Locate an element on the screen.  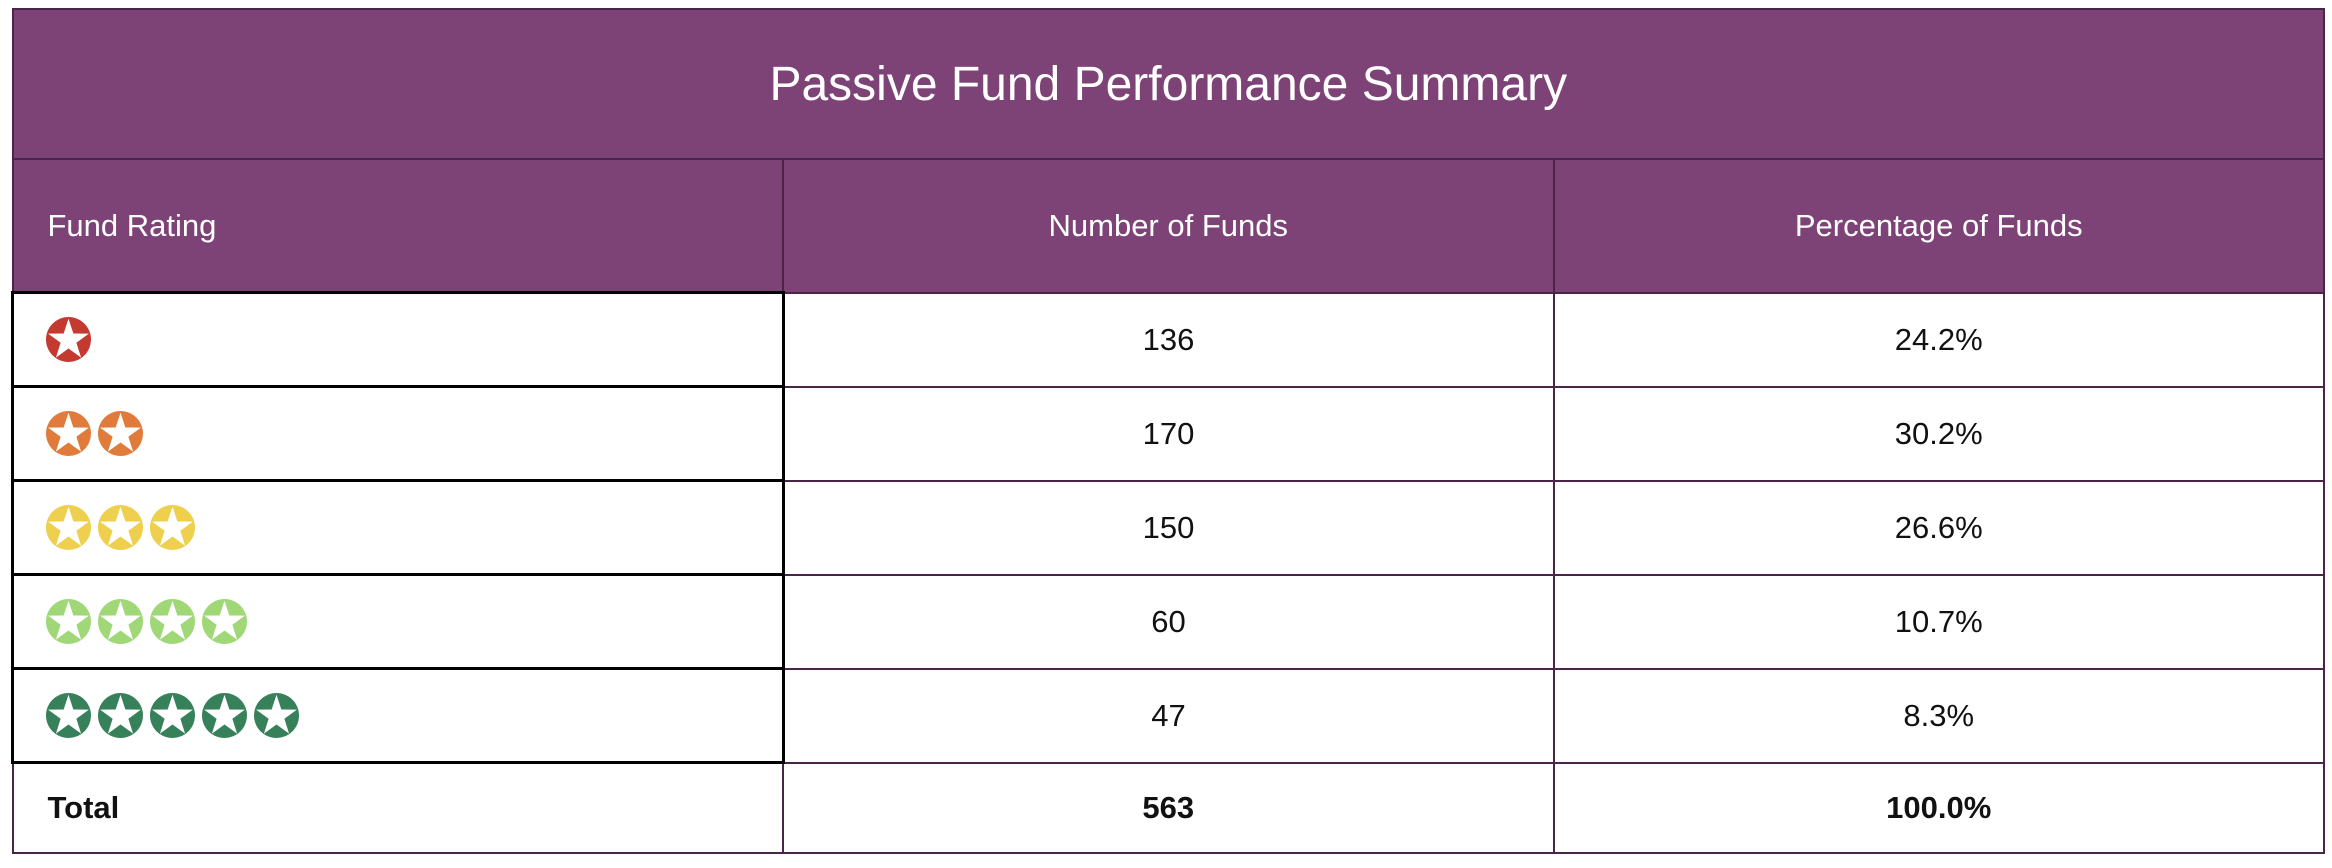
table-row: 136 24.2% is located at coordinates (1168, 339).